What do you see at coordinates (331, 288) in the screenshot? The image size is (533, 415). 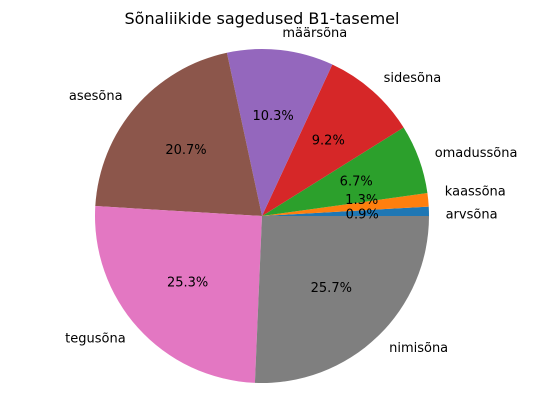 I see `pct-label-nimisõna: 25.7%` at bounding box center [331, 288].